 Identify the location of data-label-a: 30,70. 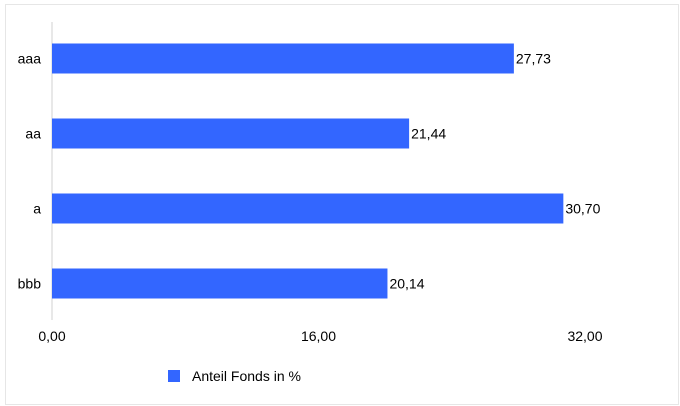
(582, 209).